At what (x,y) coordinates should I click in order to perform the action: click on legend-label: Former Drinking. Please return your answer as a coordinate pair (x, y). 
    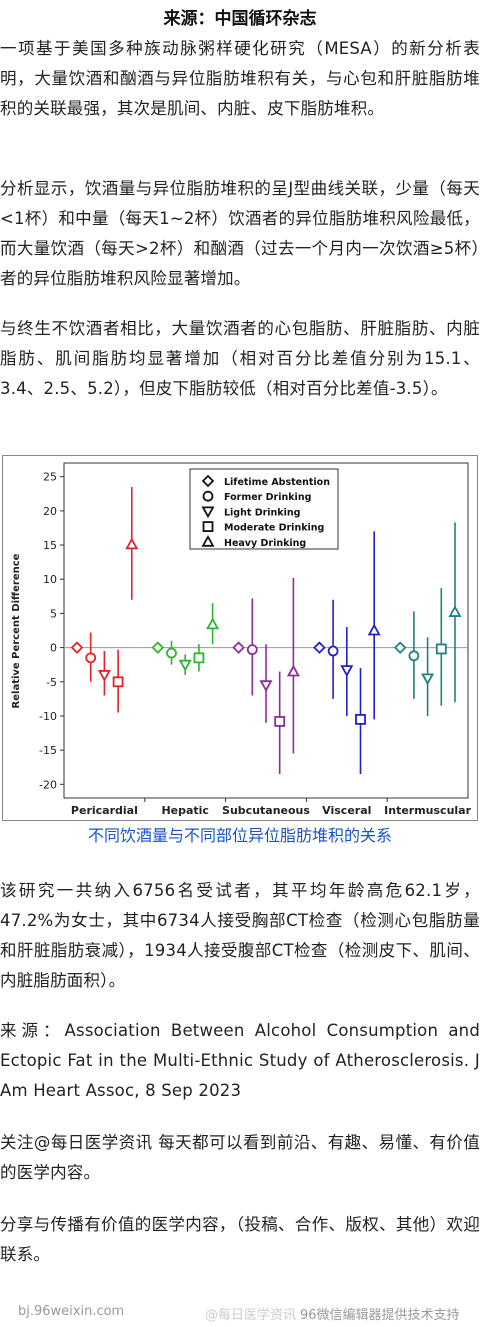
    Looking at the image, I should click on (267, 497).